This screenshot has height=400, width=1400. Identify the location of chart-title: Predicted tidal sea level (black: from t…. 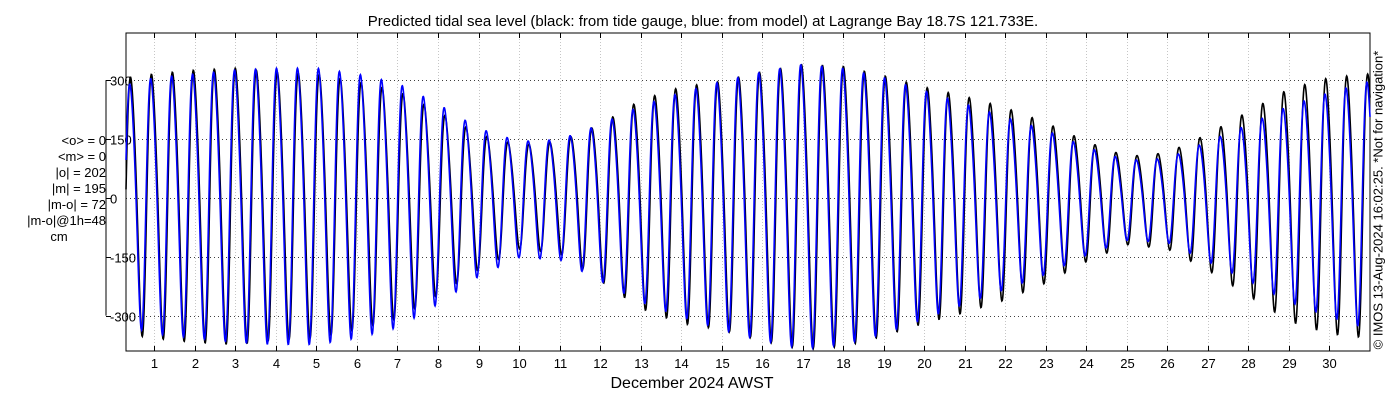
(703, 21).